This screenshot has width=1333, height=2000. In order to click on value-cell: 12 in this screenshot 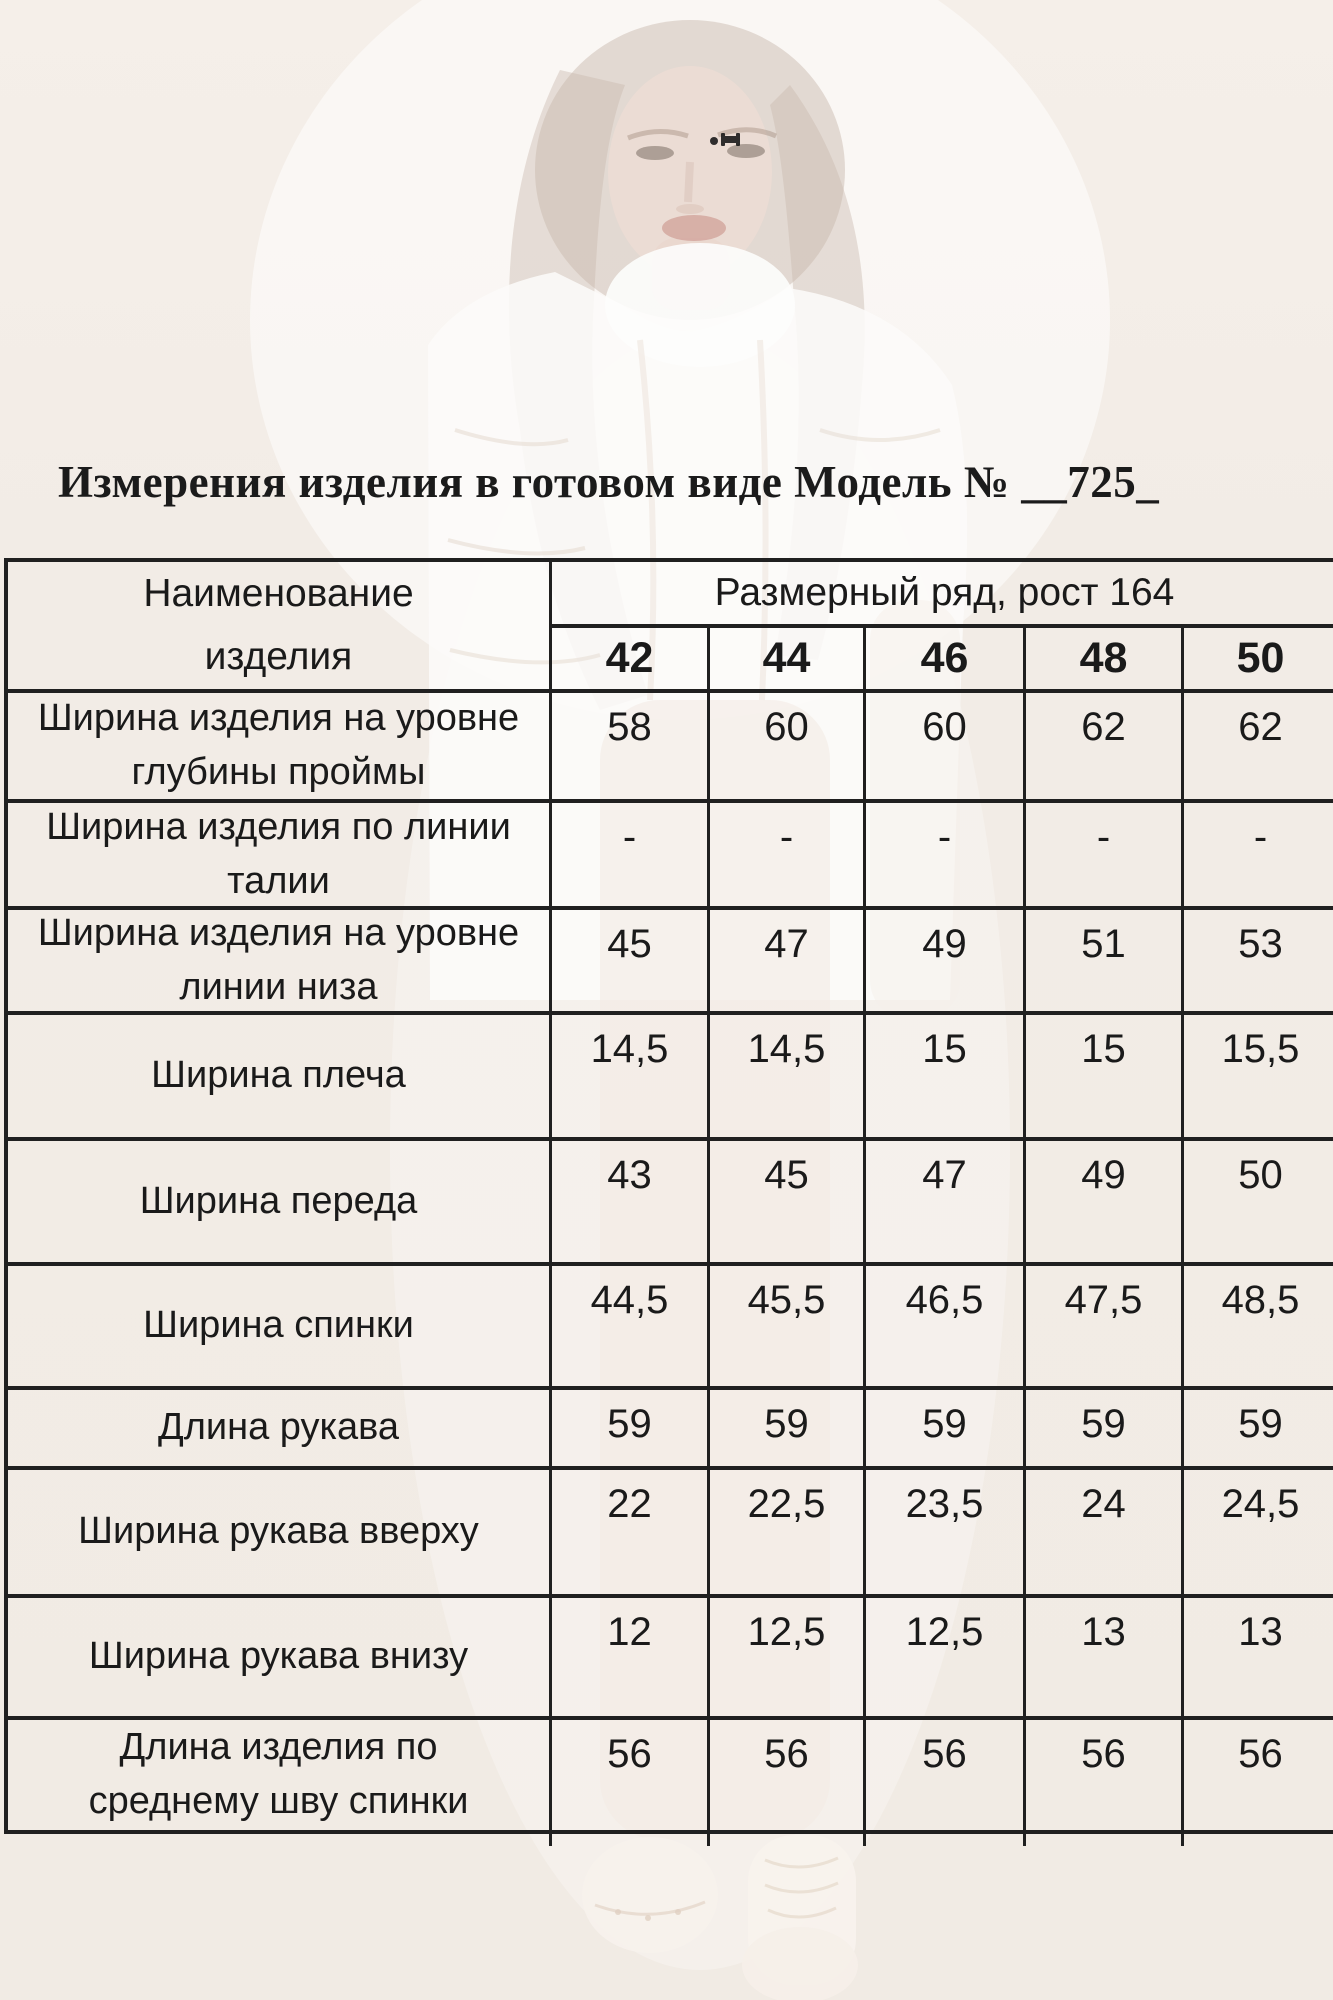, I will do `click(631, 1659)`.